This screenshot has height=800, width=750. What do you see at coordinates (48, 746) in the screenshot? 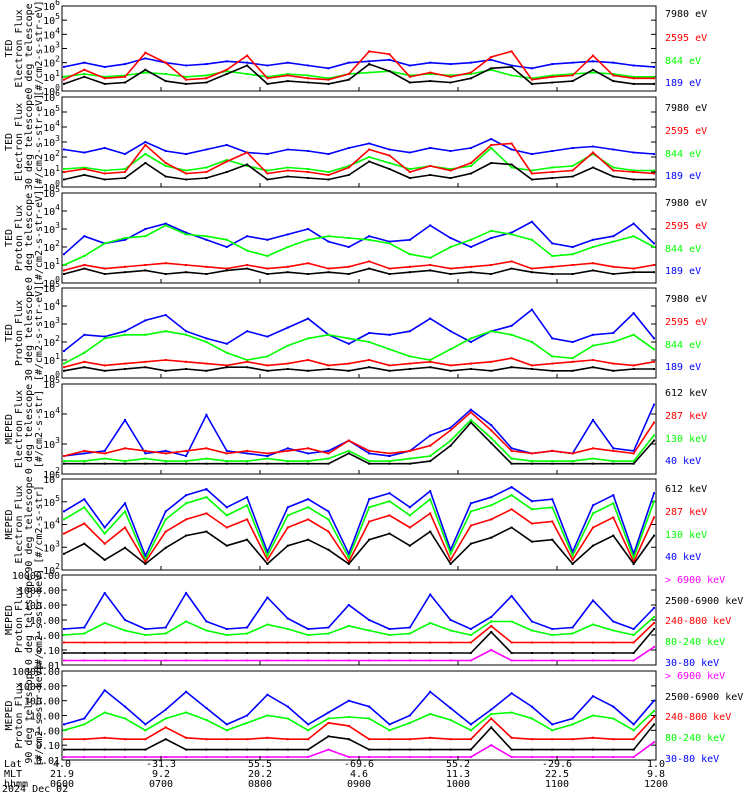
I see `y-tick-label: 0.10` at bounding box center [48, 746].